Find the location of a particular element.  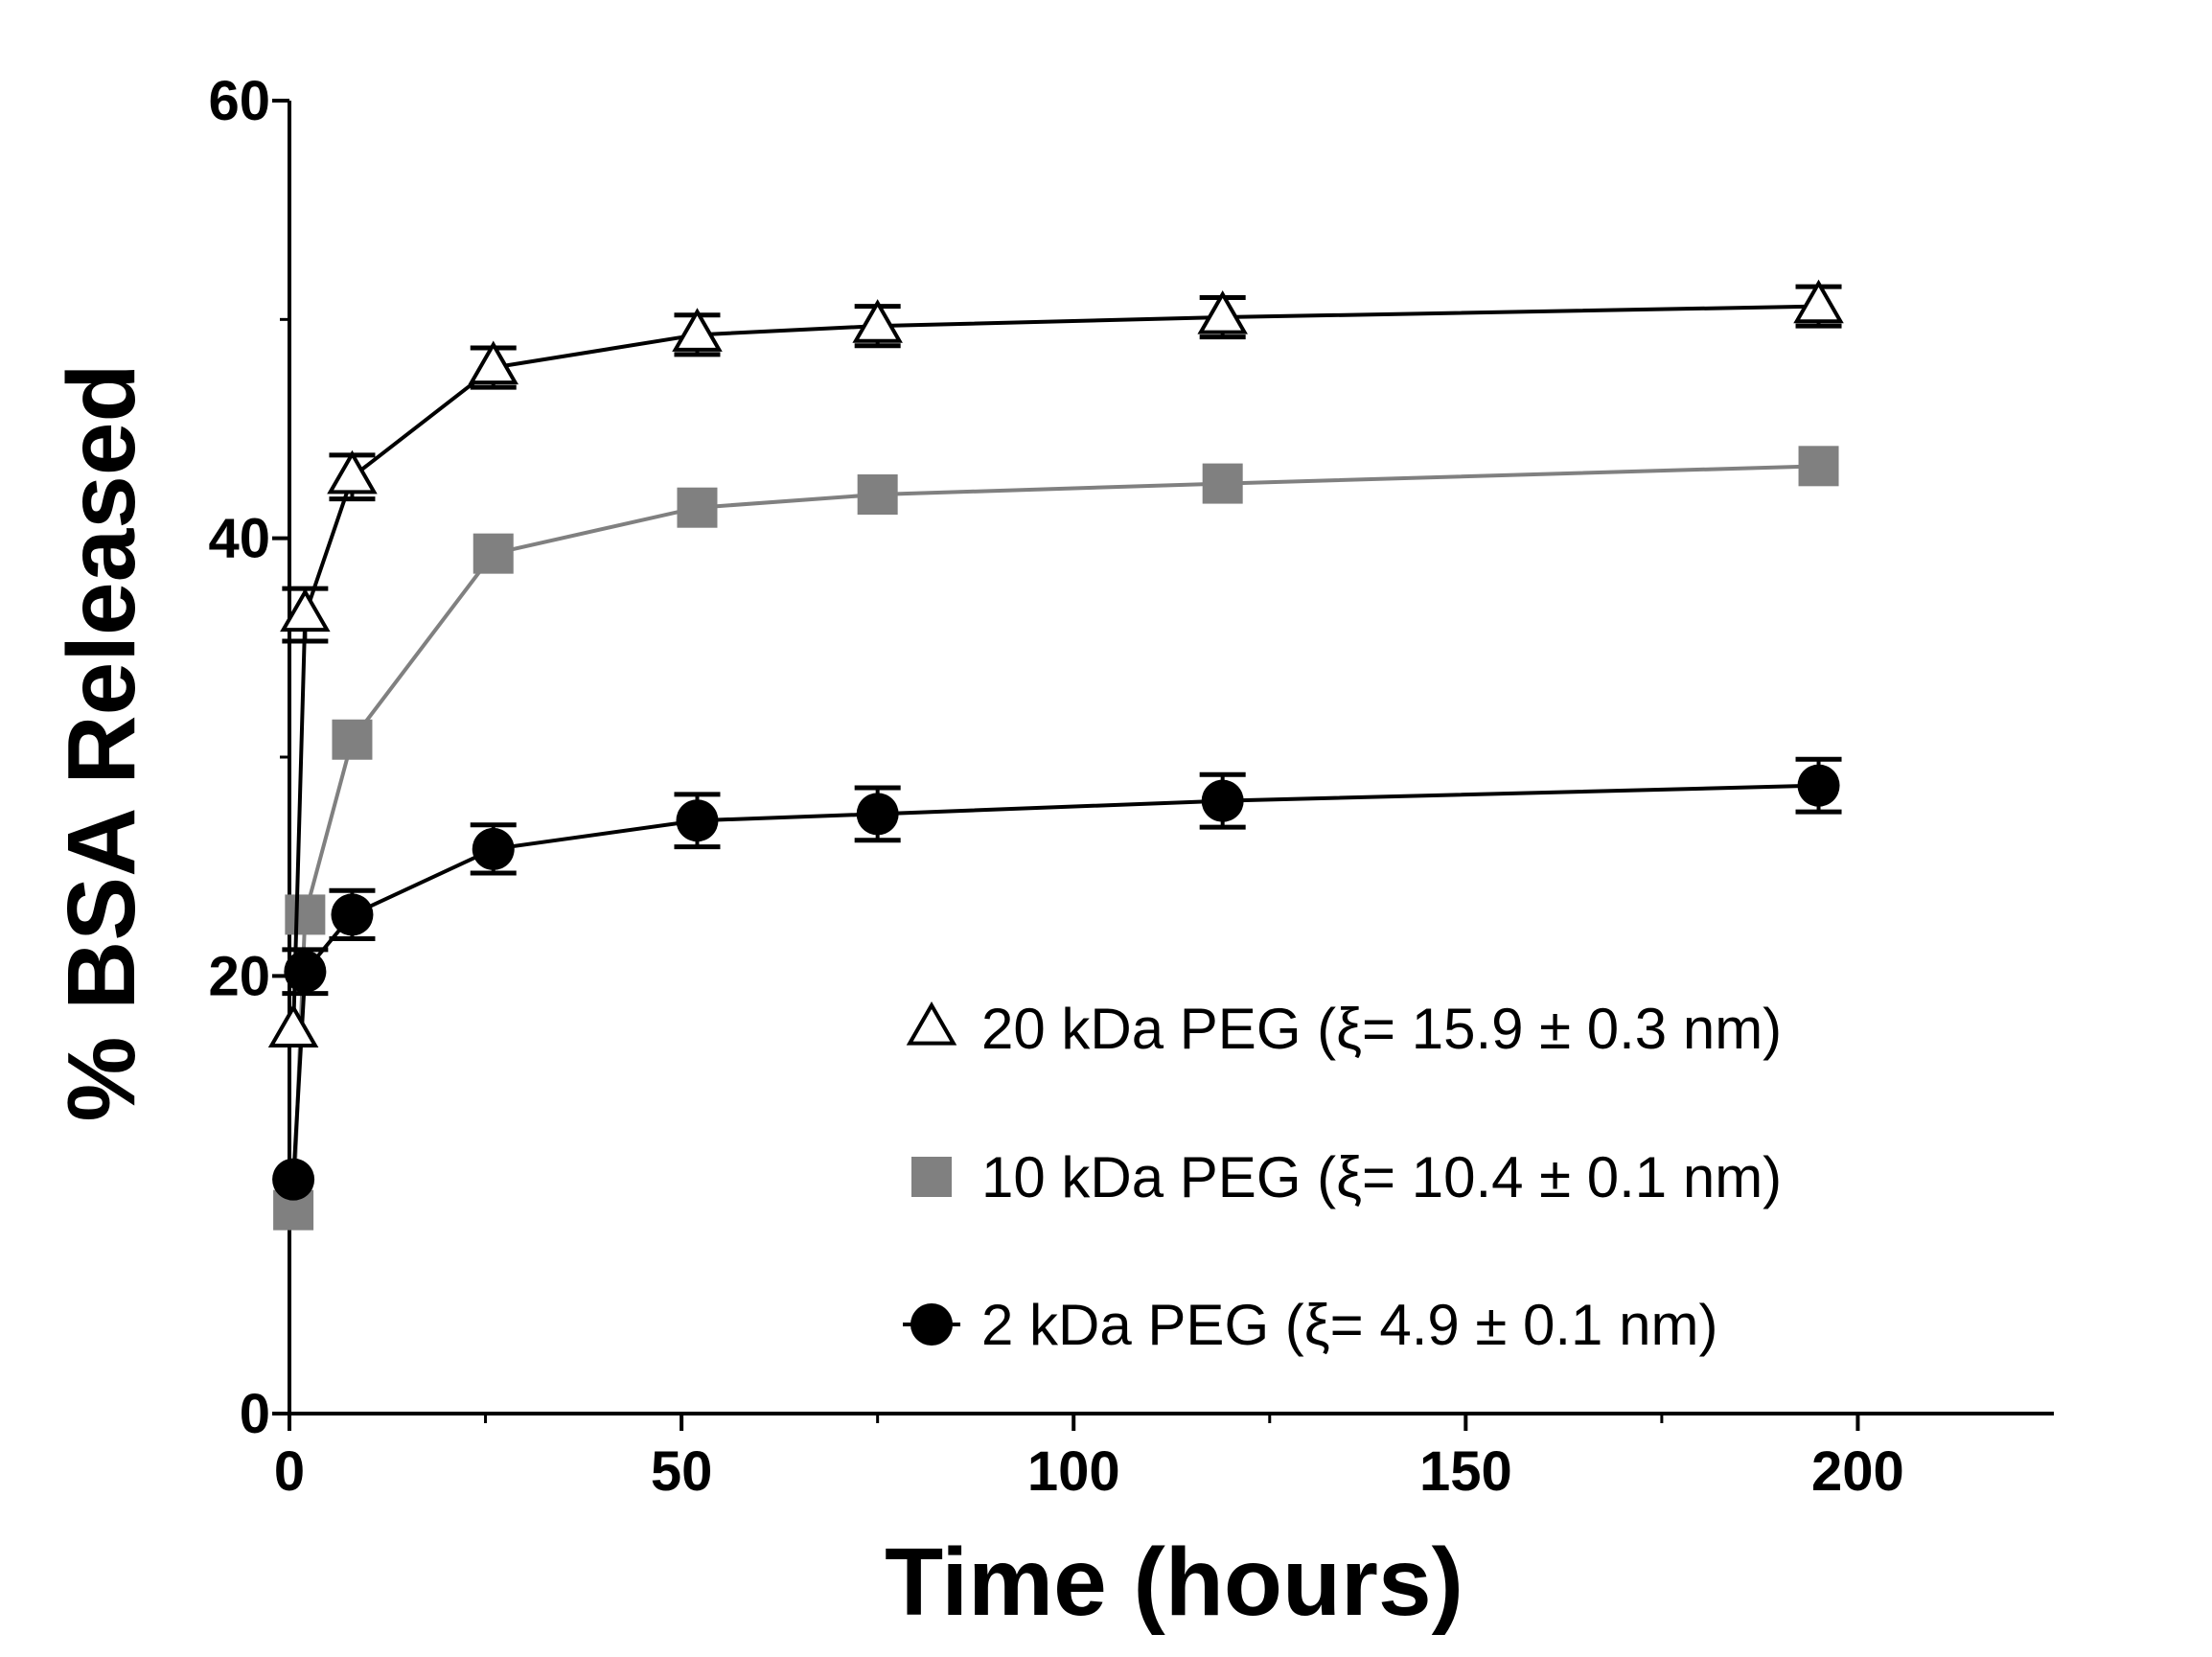

legend-item-2: 10 kDa PEG (ξ= 10.4 ± 0.1 nm) is located at coordinates (1347, 1177).